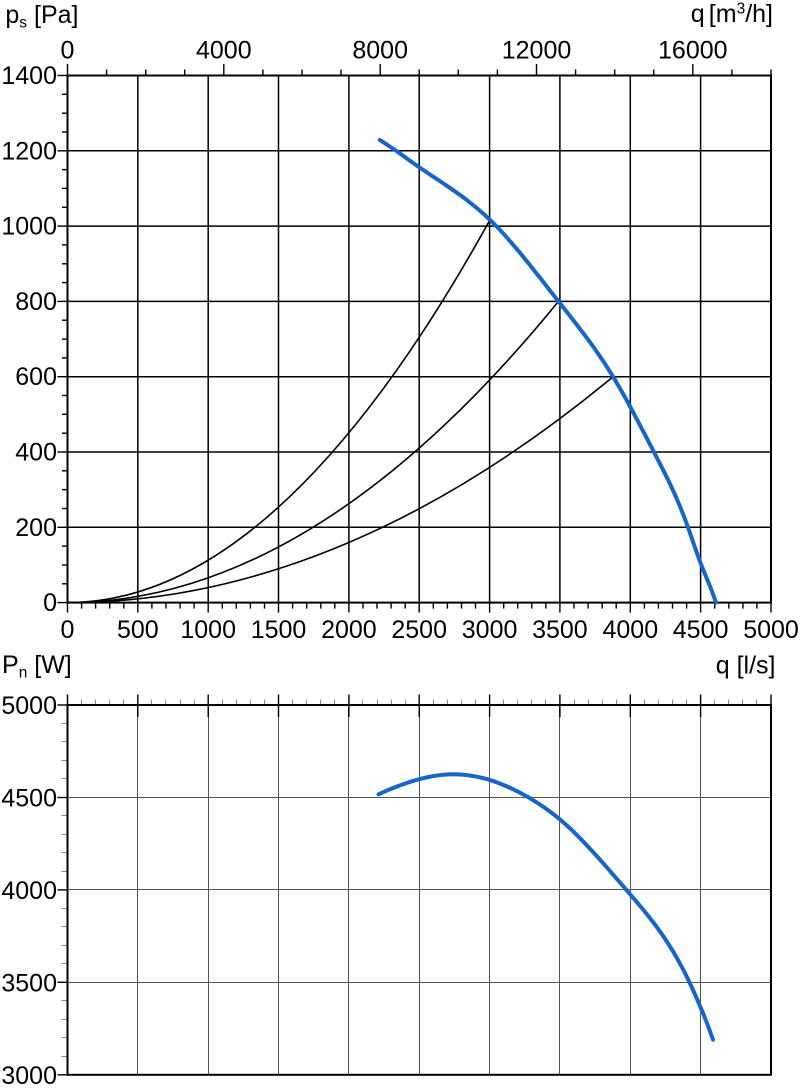  What do you see at coordinates (349, 630) in the screenshot?
I see `svg-text: 2000` at bounding box center [349, 630].